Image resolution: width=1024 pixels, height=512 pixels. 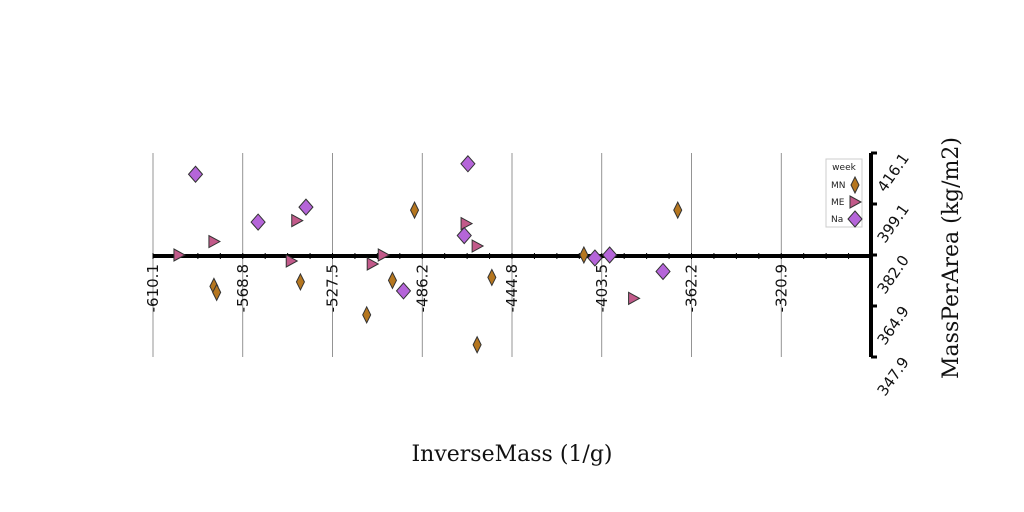 I want to click on y-tick-label: 364.9, so click(x=893, y=326).